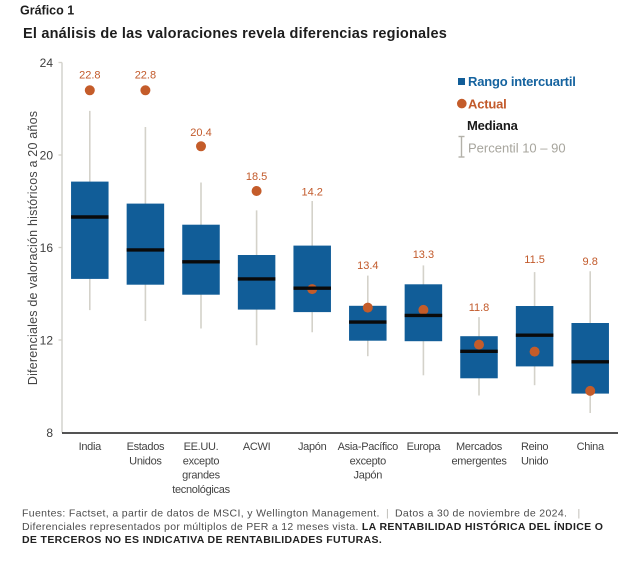 The width and height of the screenshot is (639, 561). What do you see at coordinates (145, 461) in the screenshot?
I see `svg-text: Unidos` at bounding box center [145, 461].